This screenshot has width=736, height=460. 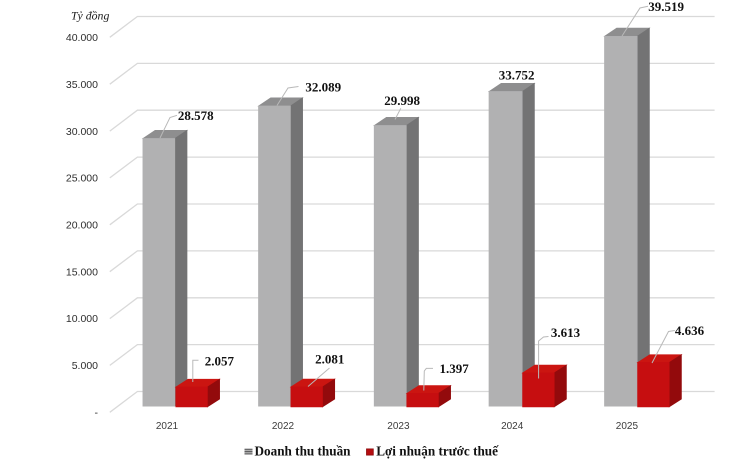 I want to click on svg-text: Doanh thu thuần, so click(x=303, y=450).